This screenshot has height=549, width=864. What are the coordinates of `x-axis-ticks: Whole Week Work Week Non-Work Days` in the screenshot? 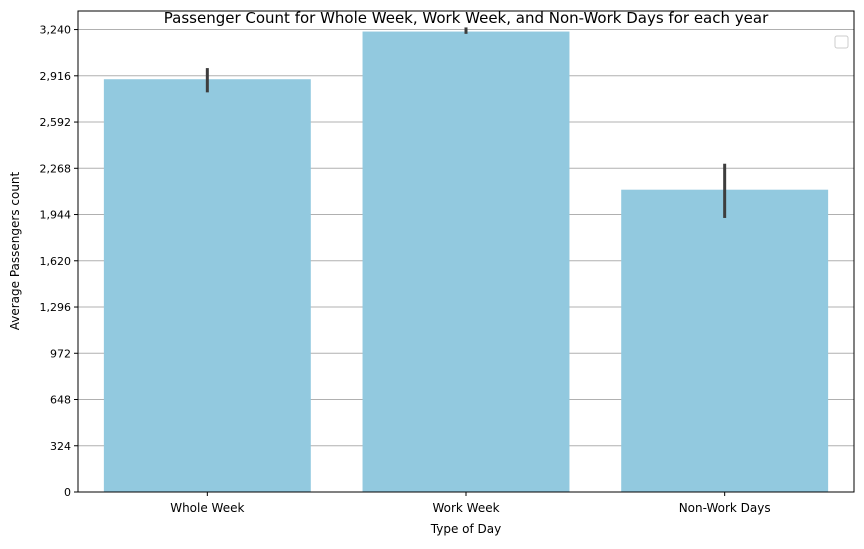 It's located at (470, 503).